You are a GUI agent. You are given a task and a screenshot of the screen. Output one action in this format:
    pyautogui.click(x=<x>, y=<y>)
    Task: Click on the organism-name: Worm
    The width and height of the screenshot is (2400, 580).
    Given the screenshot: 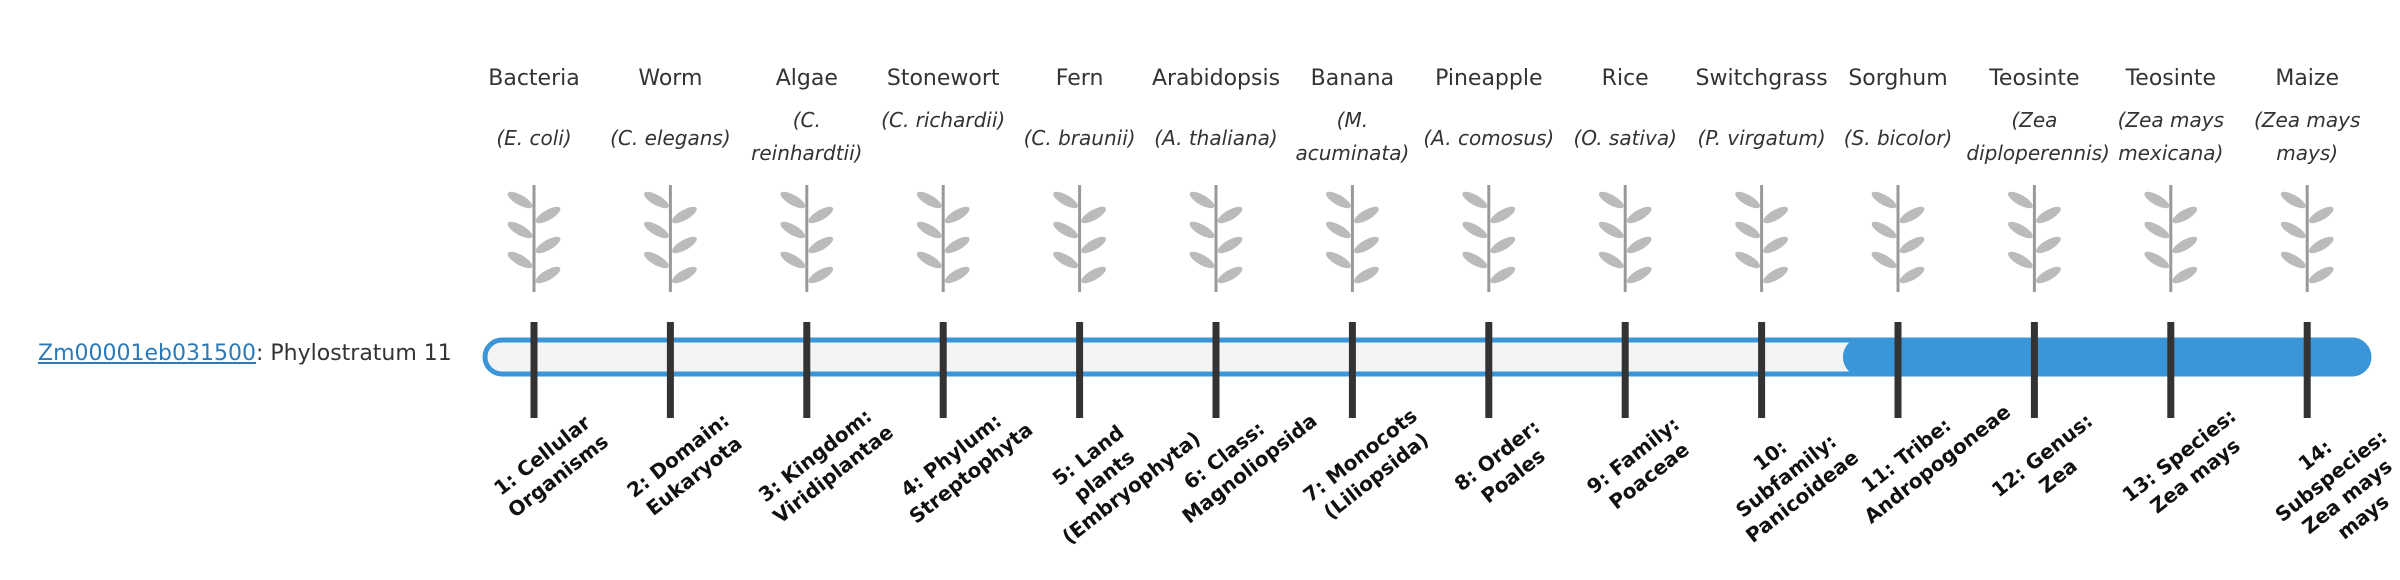 What is the action you would take?
    pyautogui.click(x=670, y=78)
    